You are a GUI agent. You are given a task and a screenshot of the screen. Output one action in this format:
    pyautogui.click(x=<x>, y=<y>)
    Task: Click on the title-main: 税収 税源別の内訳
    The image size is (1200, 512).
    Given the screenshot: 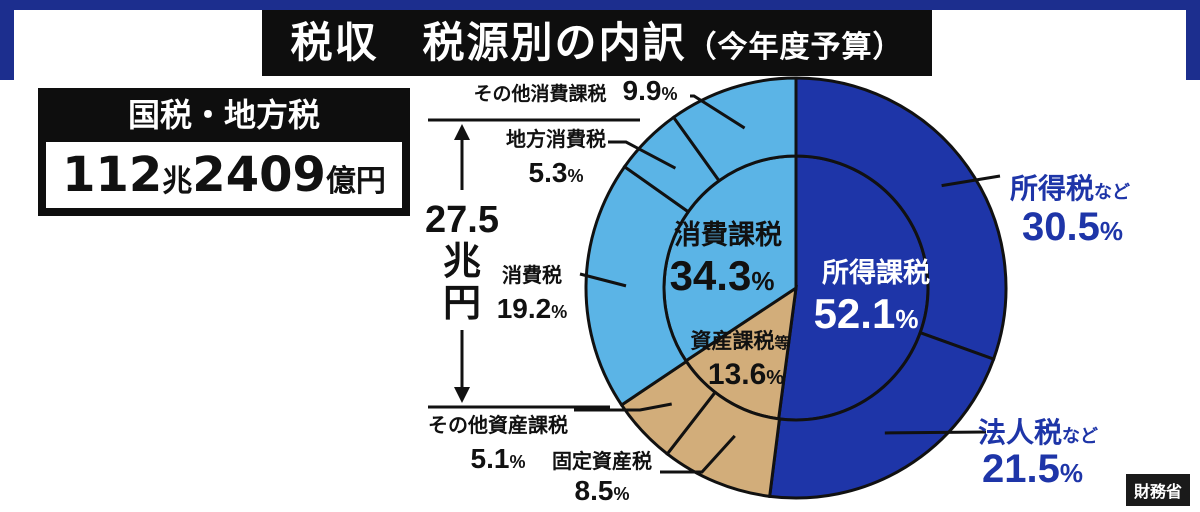 What is the action you would take?
    pyautogui.click(x=488, y=42)
    